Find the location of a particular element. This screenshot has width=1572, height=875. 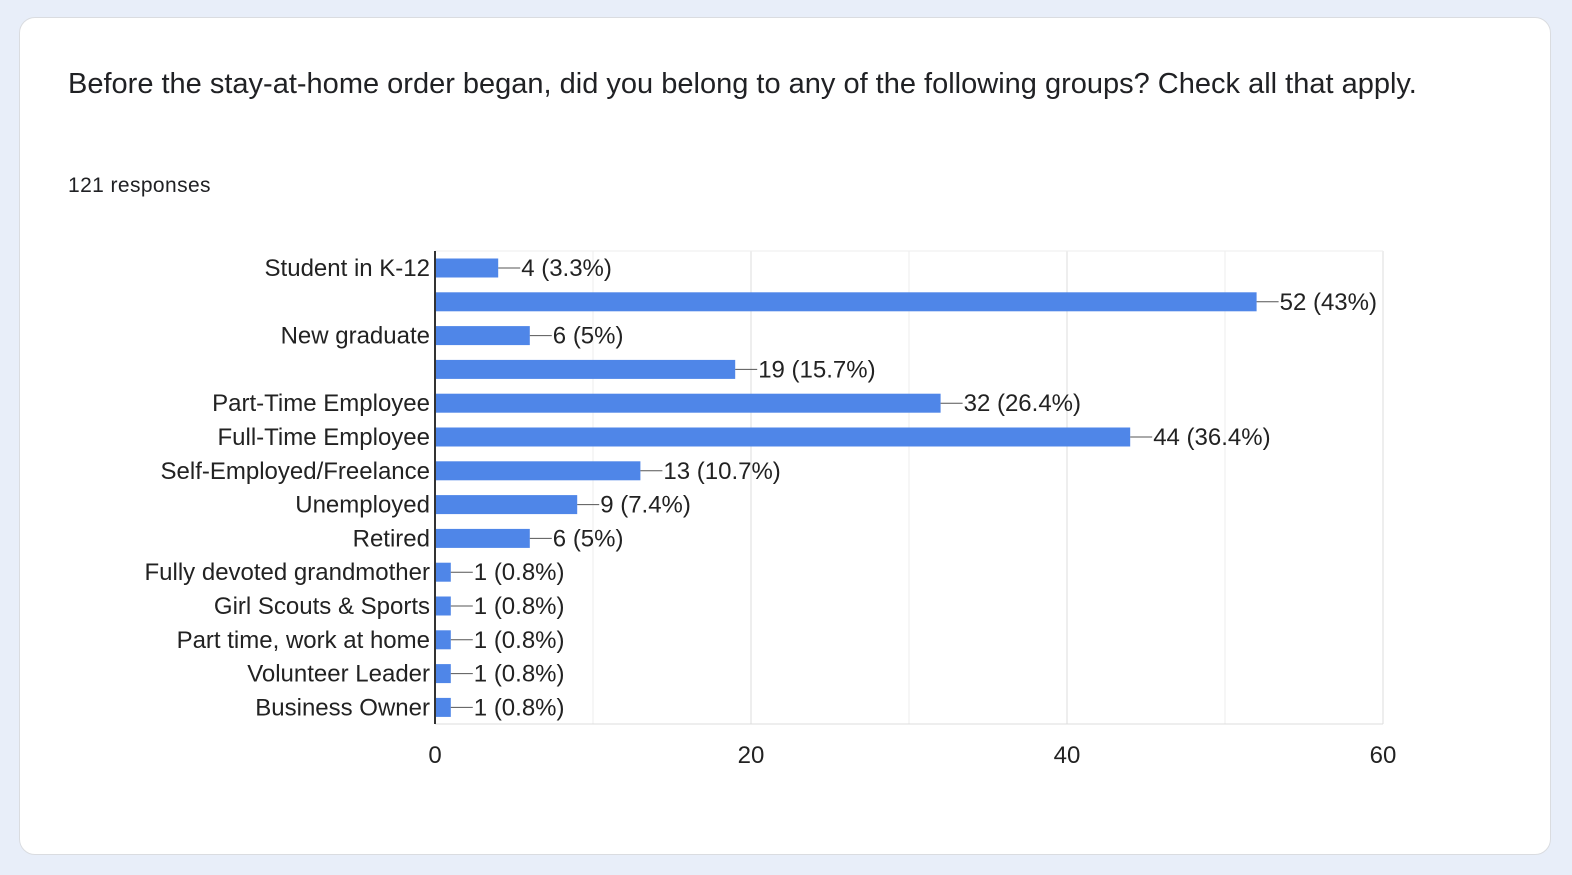

data-label: 19 (15.7%) is located at coordinates (816, 369).